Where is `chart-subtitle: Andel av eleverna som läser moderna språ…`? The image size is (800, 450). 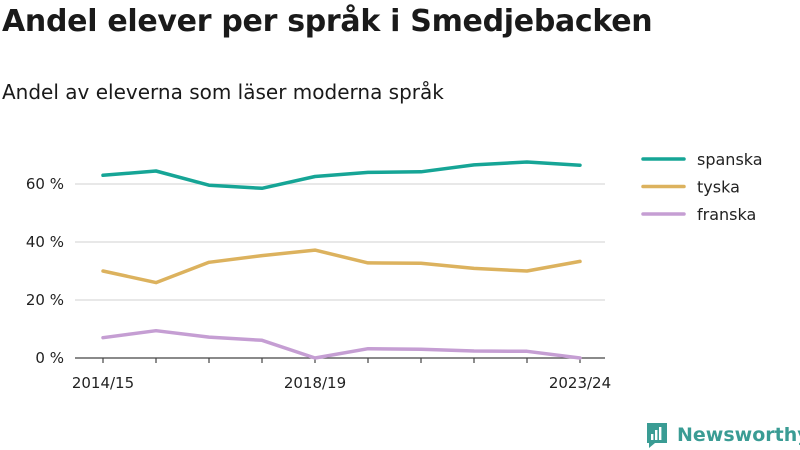
chart-subtitle: Andel av eleverna som läser moderna språ… is located at coordinates (223, 92).